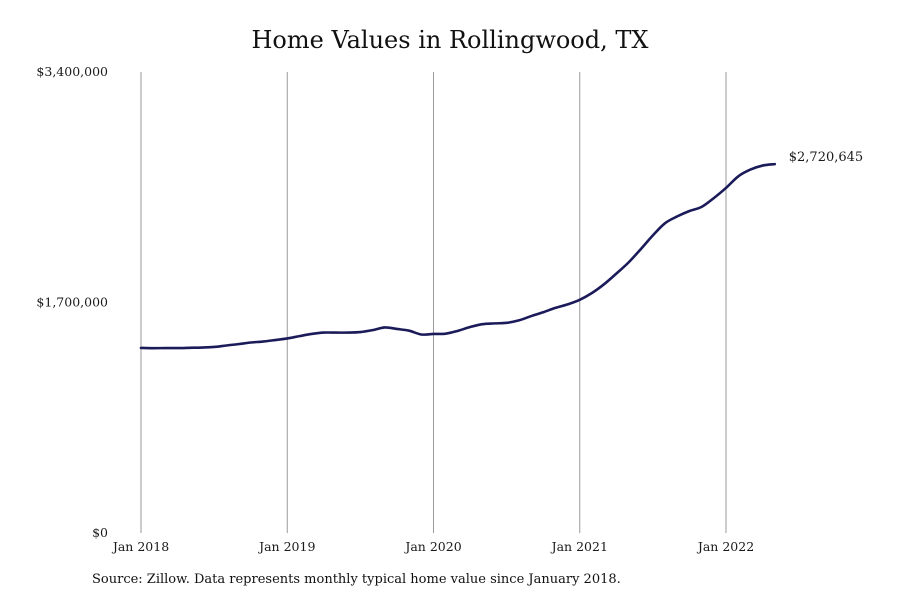 The image size is (900, 600). Describe the element at coordinates (432, 546) in the screenshot. I see `x-tick-label: Jan 2020` at that location.